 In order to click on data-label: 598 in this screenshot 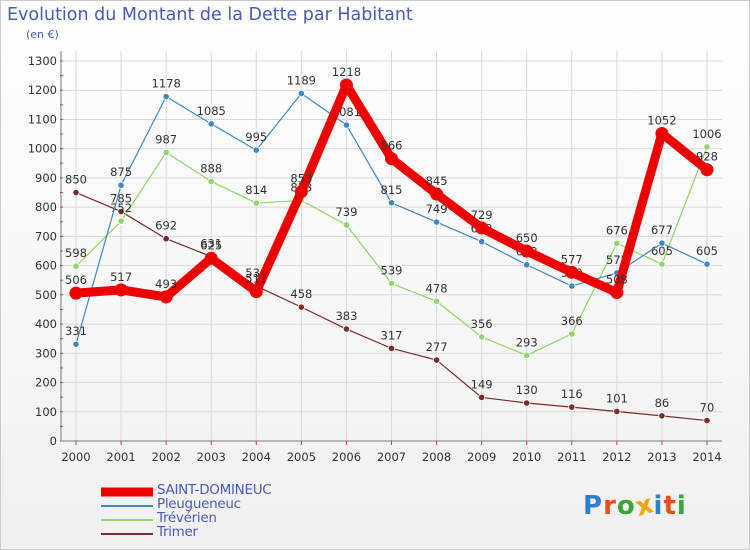, I will do `click(76, 253)`.